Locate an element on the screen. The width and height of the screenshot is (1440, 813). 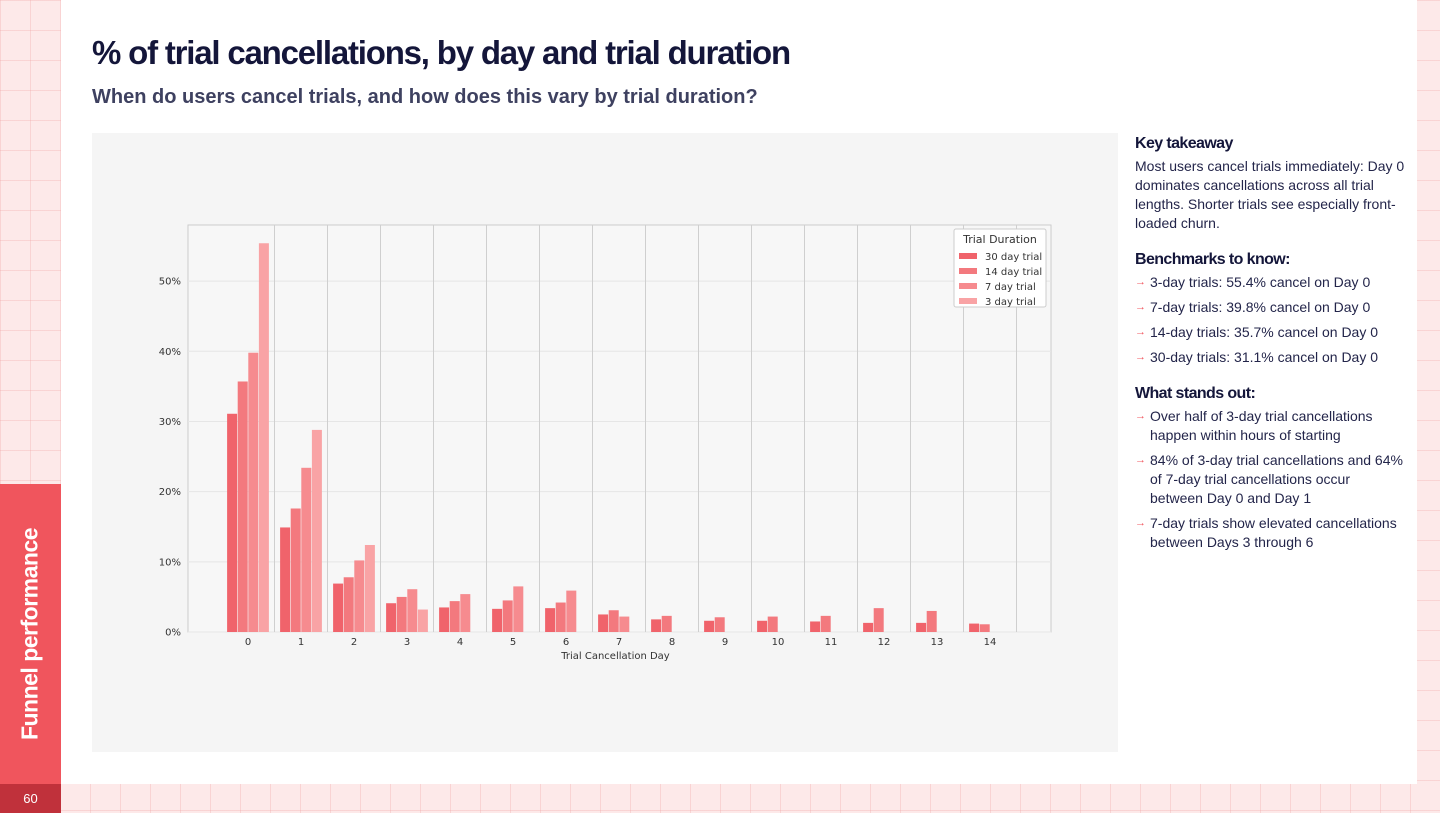
x-tick-label: 5 is located at coordinates (513, 642).